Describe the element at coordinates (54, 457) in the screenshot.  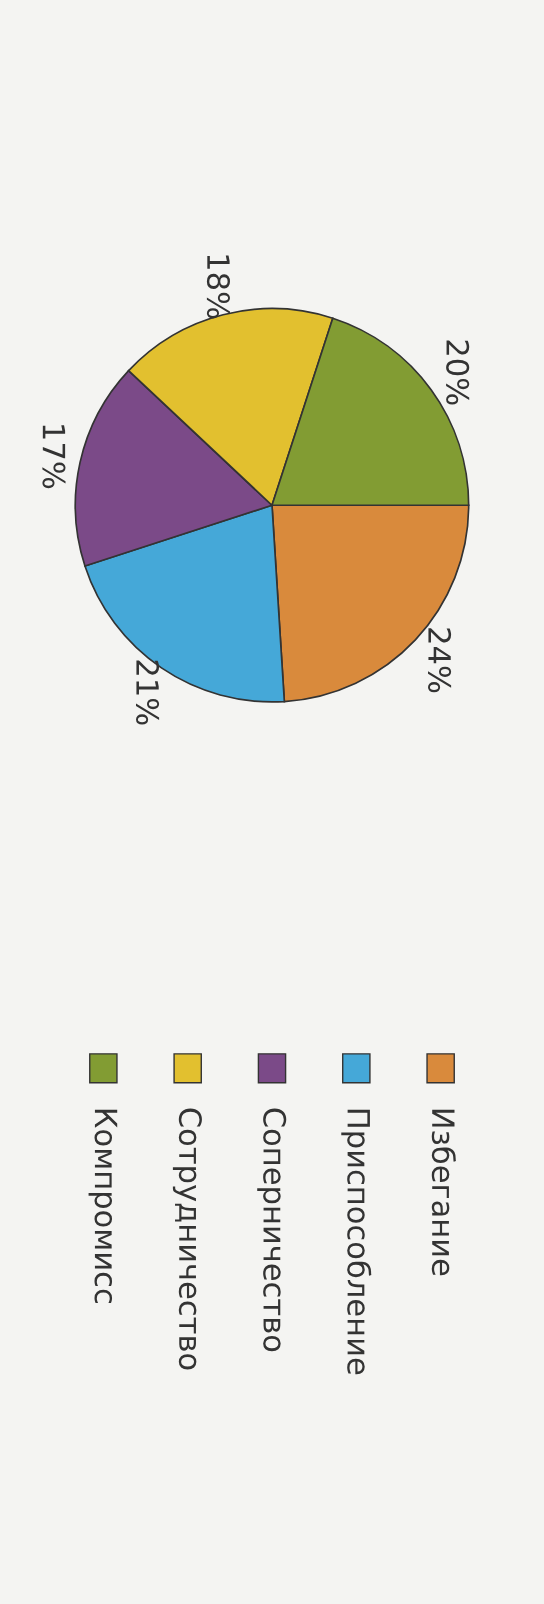
I see `data-label: 17%` at that location.